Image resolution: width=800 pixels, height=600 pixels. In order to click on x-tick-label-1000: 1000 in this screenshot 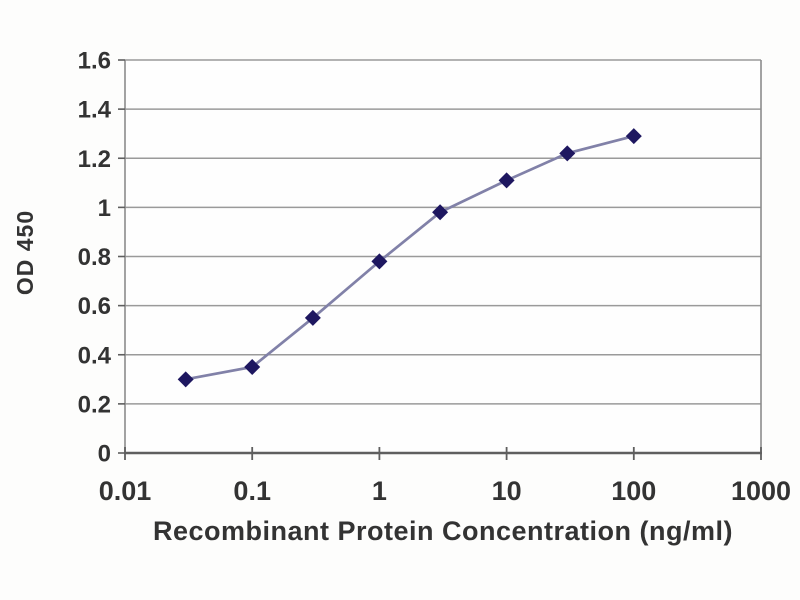, I will do `click(761, 491)`.